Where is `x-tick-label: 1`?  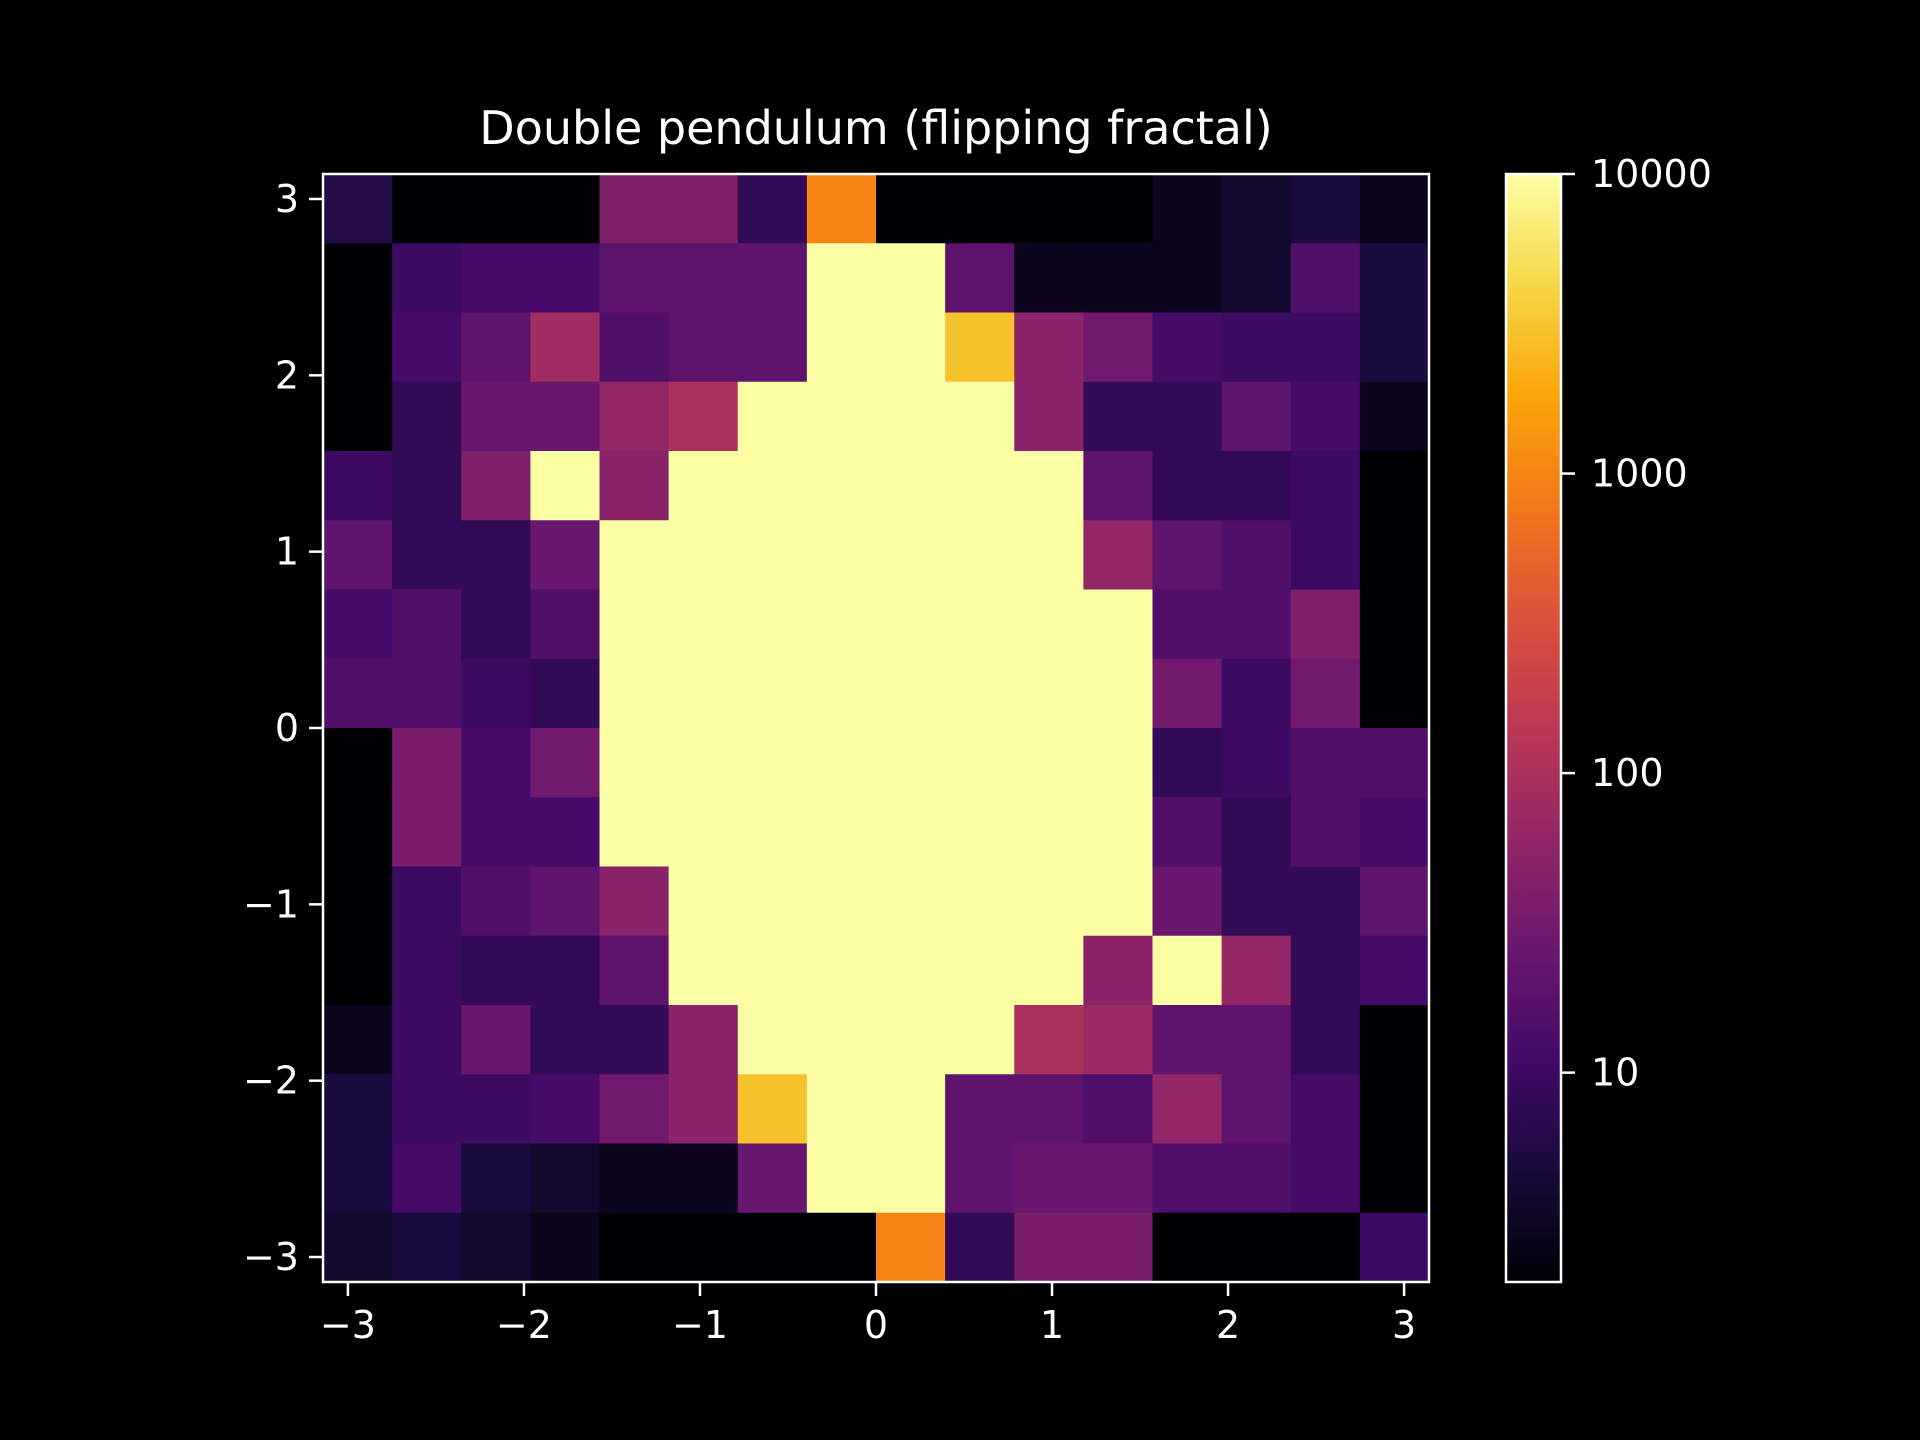
x-tick-label: 1 is located at coordinates (1052, 1325).